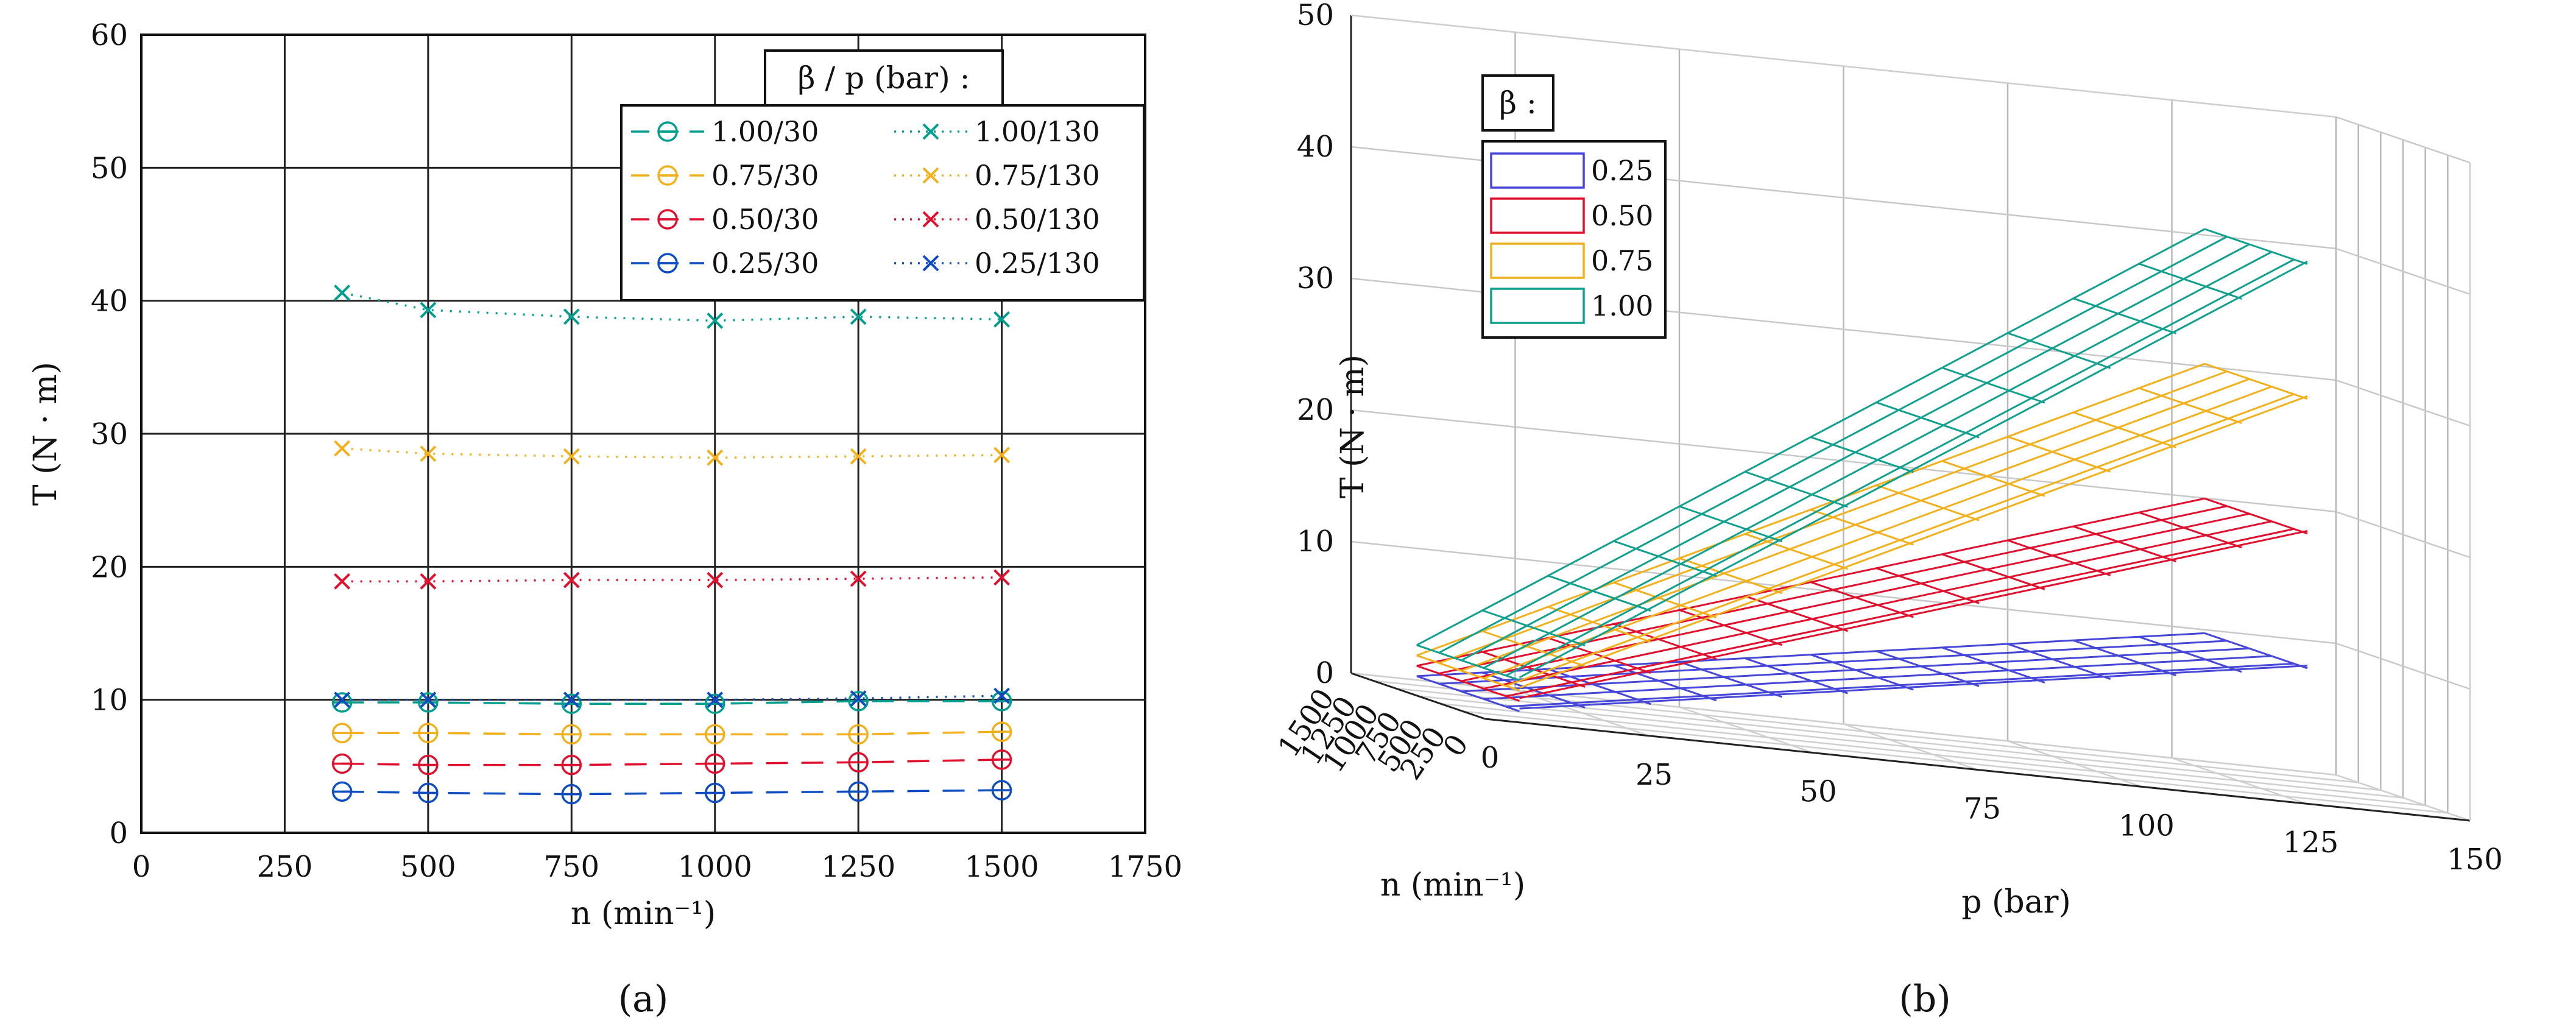 The height and width of the screenshot is (1032, 2576). Describe the element at coordinates (1574, 206) in the screenshot. I see `panel-b-legend: β : 0.25 0.50 0.75 1.00` at that location.